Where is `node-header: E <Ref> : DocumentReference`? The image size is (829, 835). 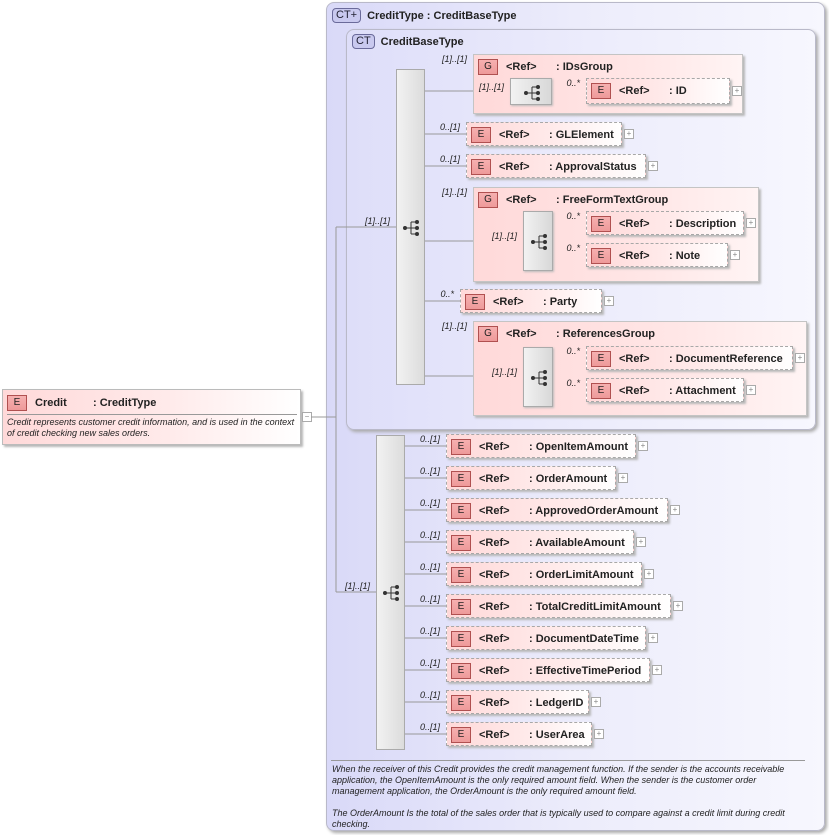
node-header: E <Ref> : DocumentReference is located at coordinates (687, 359).